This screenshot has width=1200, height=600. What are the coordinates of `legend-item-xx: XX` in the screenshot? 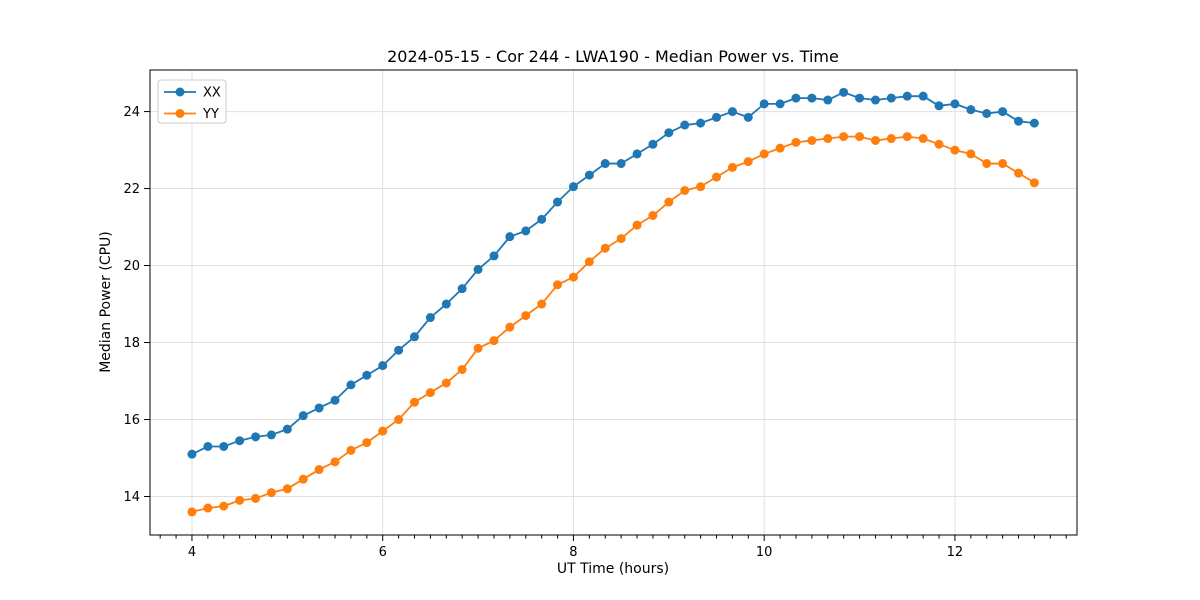 It's located at (192, 93).